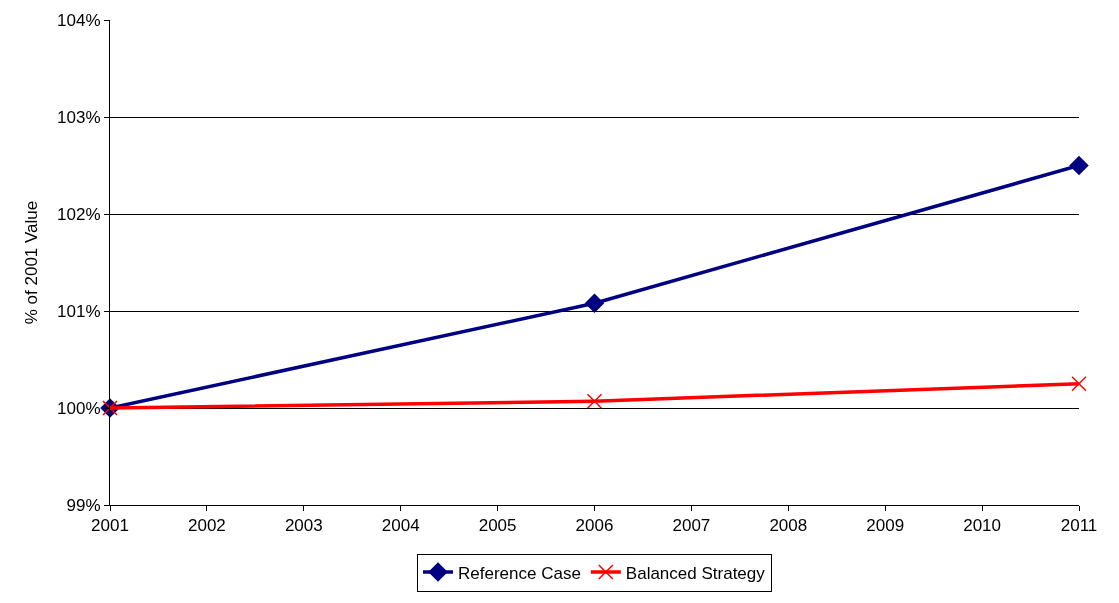  What do you see at coordinates (79, 214) in the screenshot?
I see `y-tick-label: 102%` at bounding box center [79, 214].